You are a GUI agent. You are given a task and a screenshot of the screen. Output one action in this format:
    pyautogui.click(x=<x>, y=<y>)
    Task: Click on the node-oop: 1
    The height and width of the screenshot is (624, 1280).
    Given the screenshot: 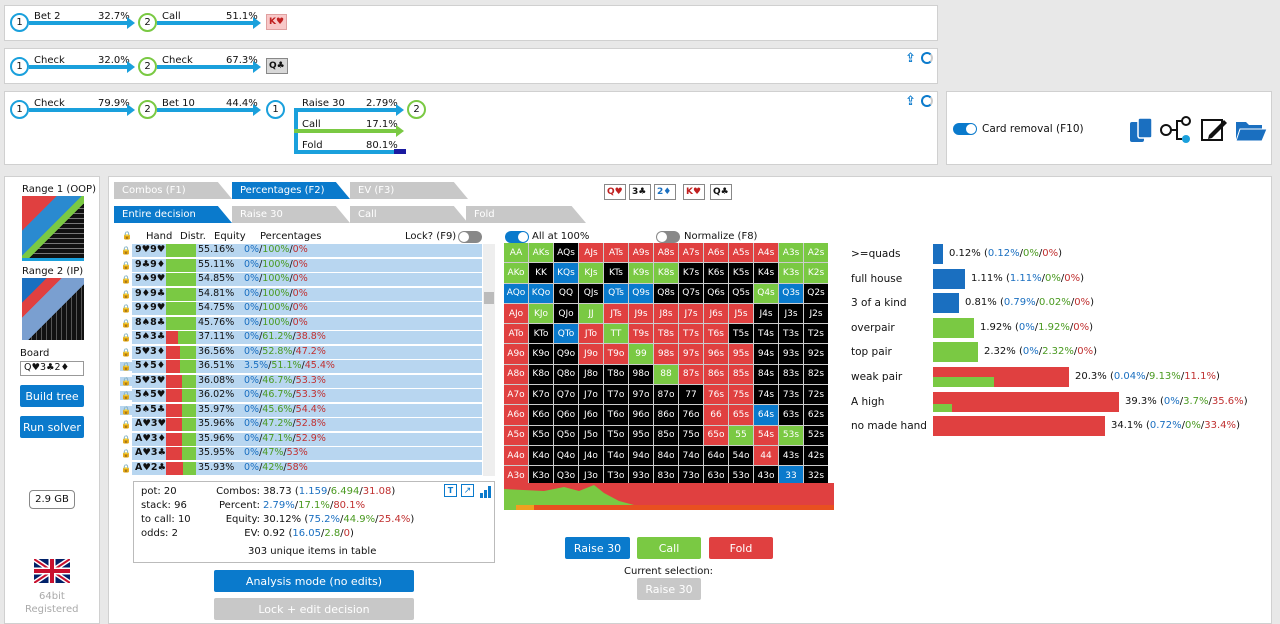 What is the action you would take?
    pyautogui.click(x=19, y=22)
    